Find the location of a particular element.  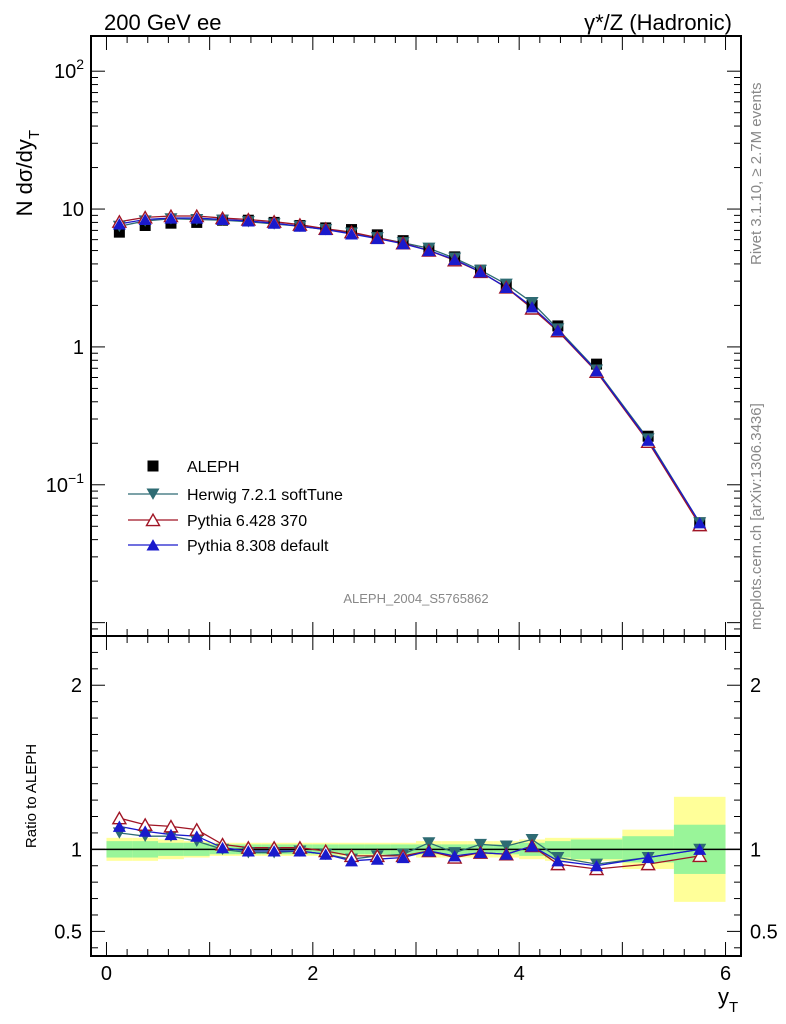

ratio-ytick-label-right-2: 0.5 is located at coordinates (764, 932).